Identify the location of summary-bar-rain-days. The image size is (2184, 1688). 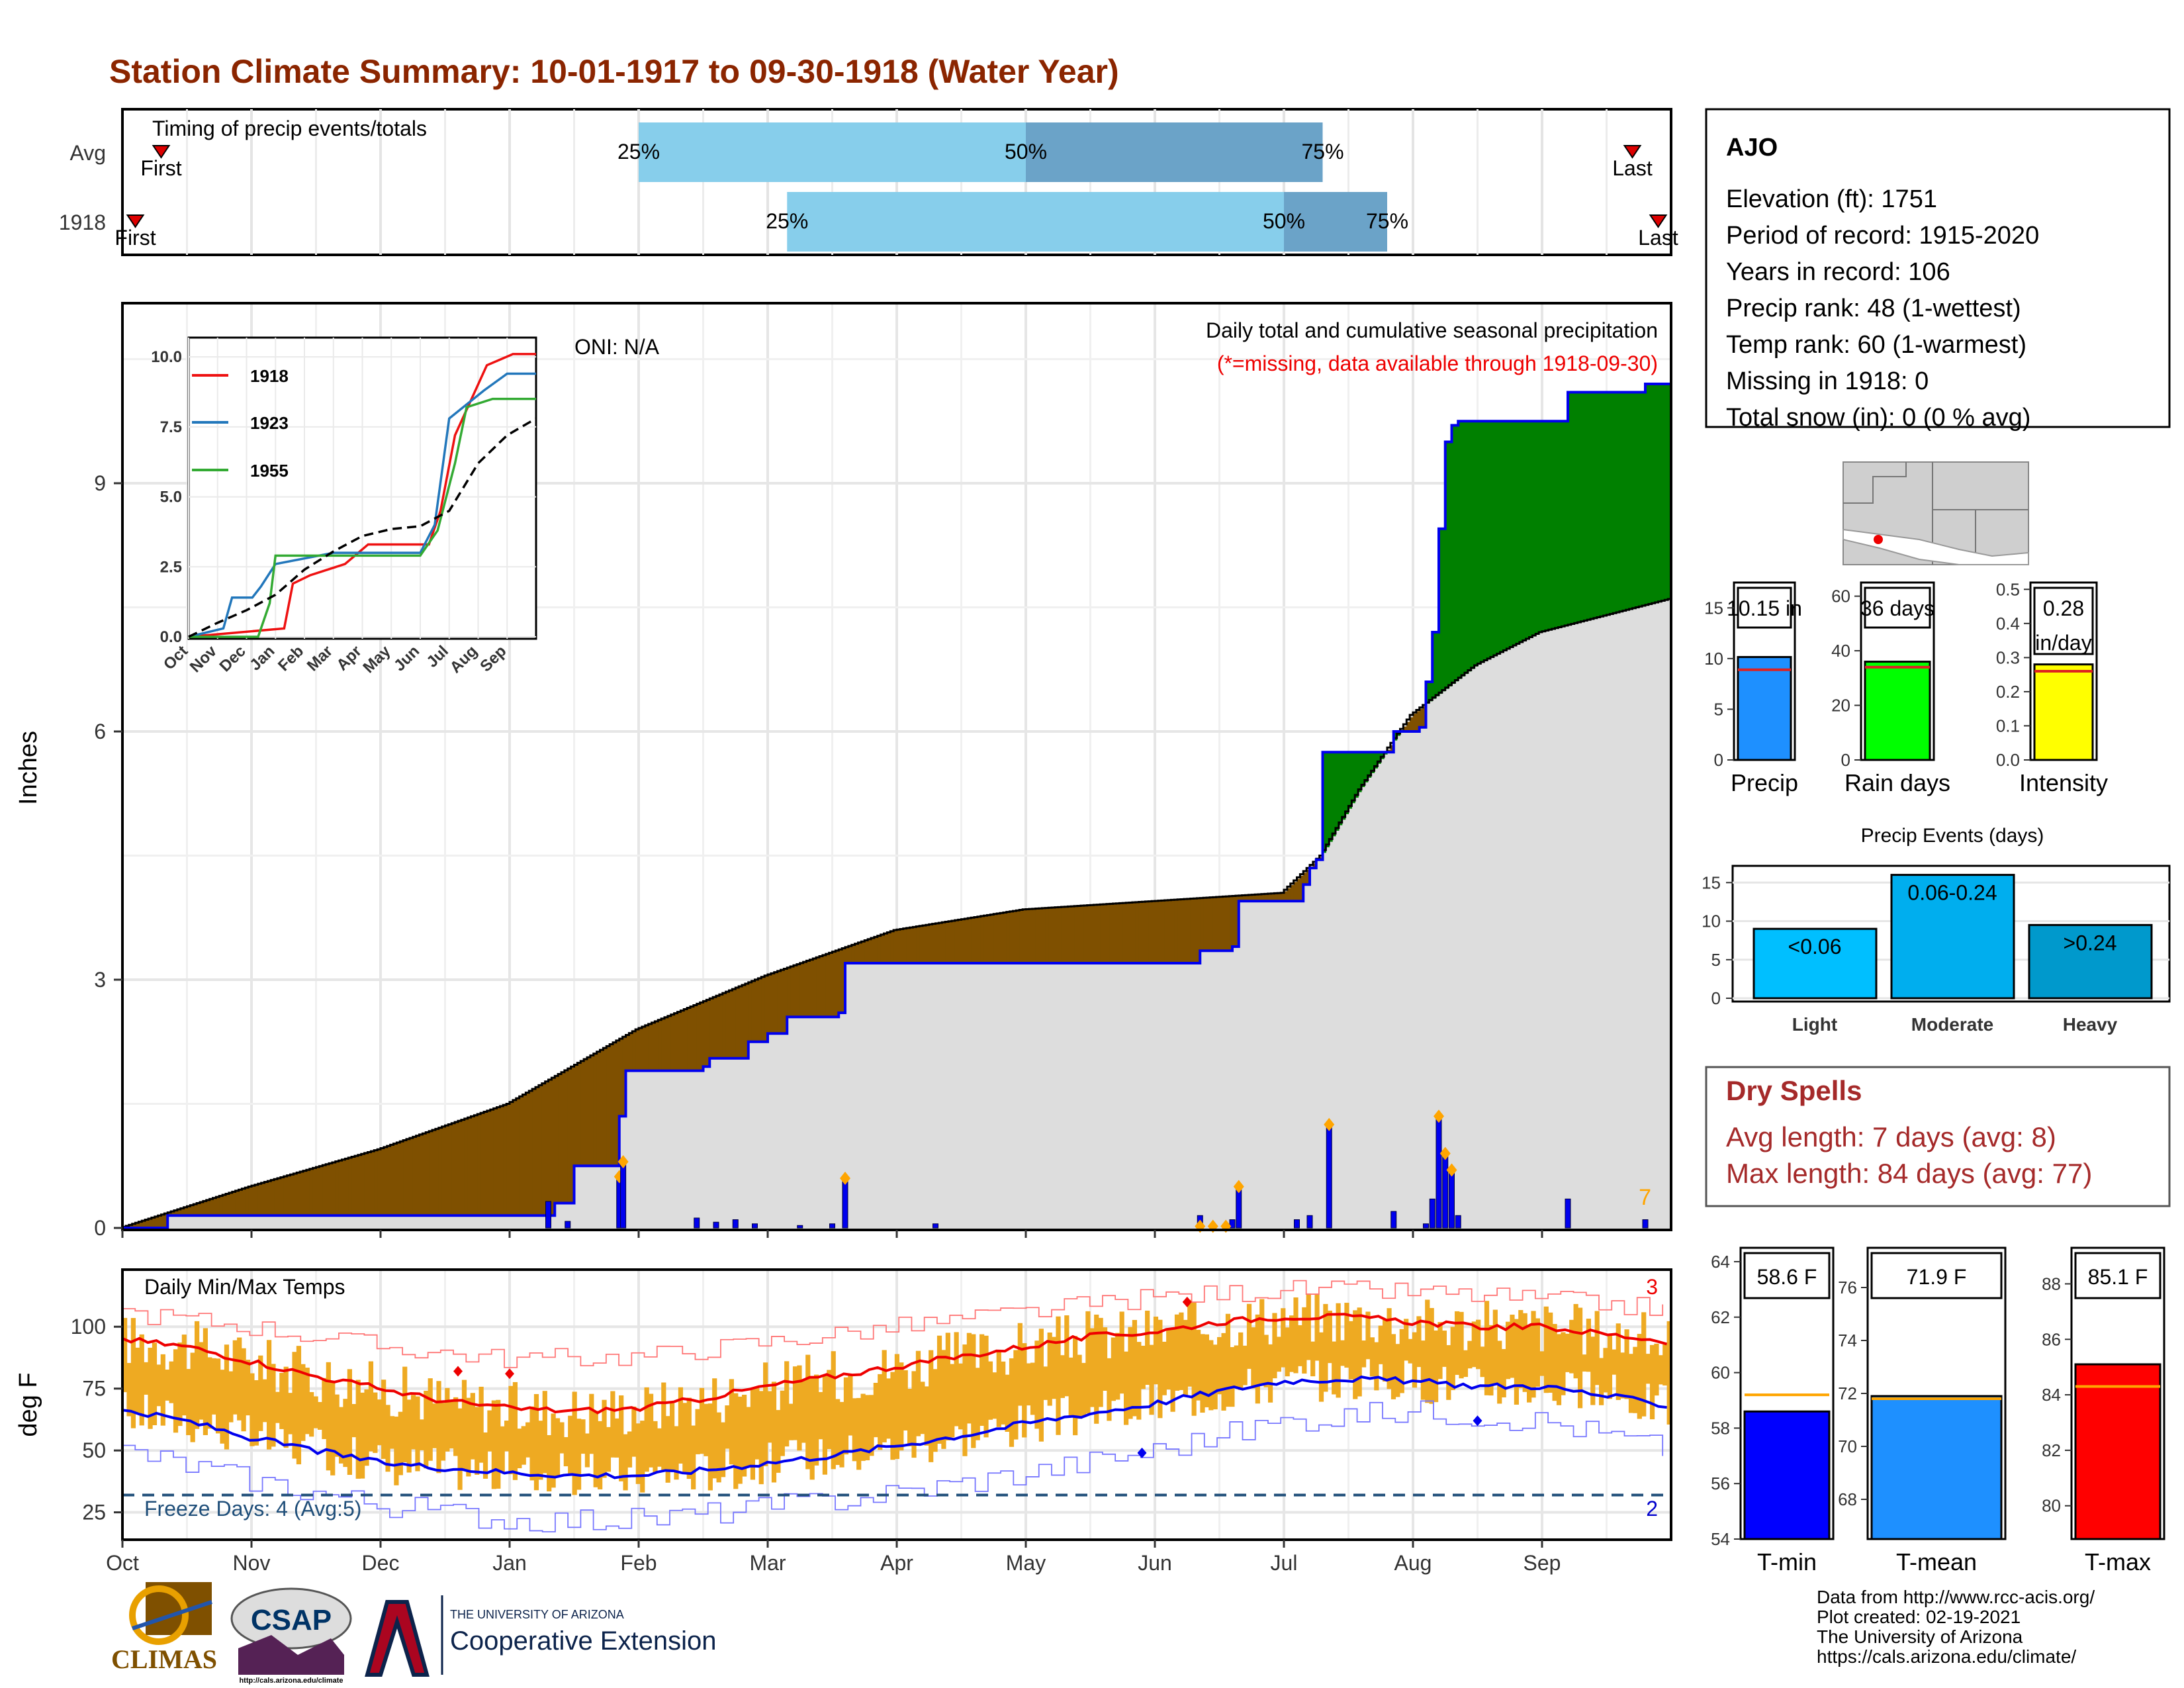
(1897, 711).